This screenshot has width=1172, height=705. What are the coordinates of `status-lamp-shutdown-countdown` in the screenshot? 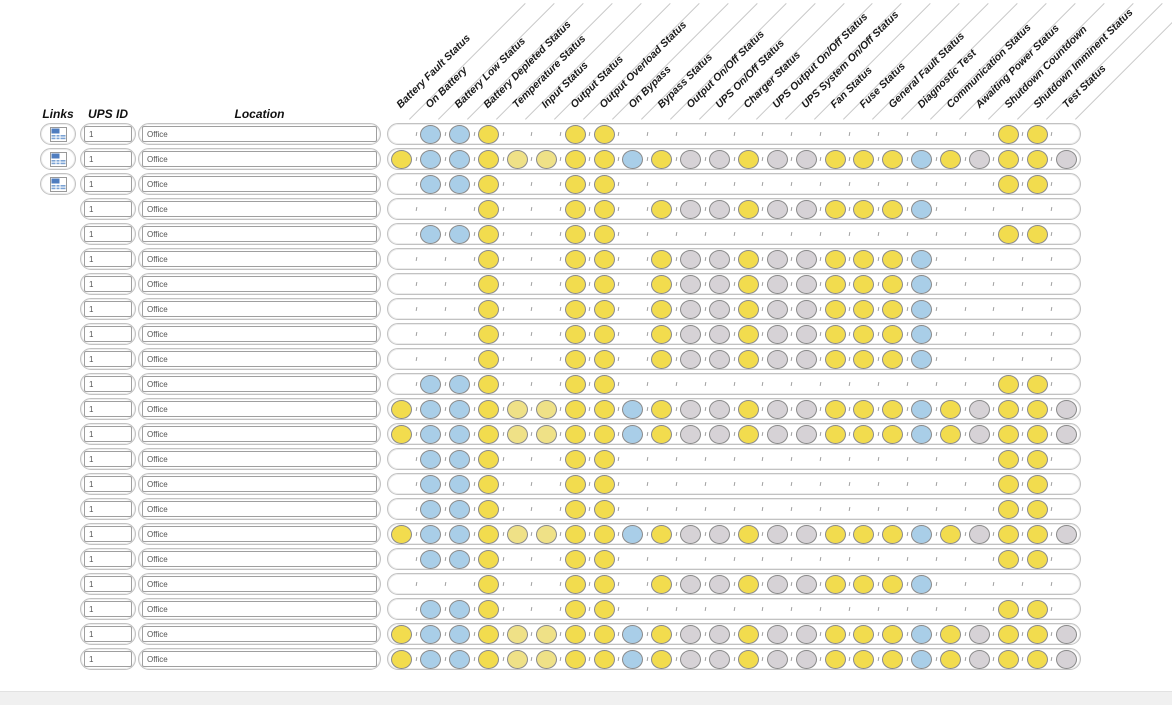 It's located at (1008, 384).